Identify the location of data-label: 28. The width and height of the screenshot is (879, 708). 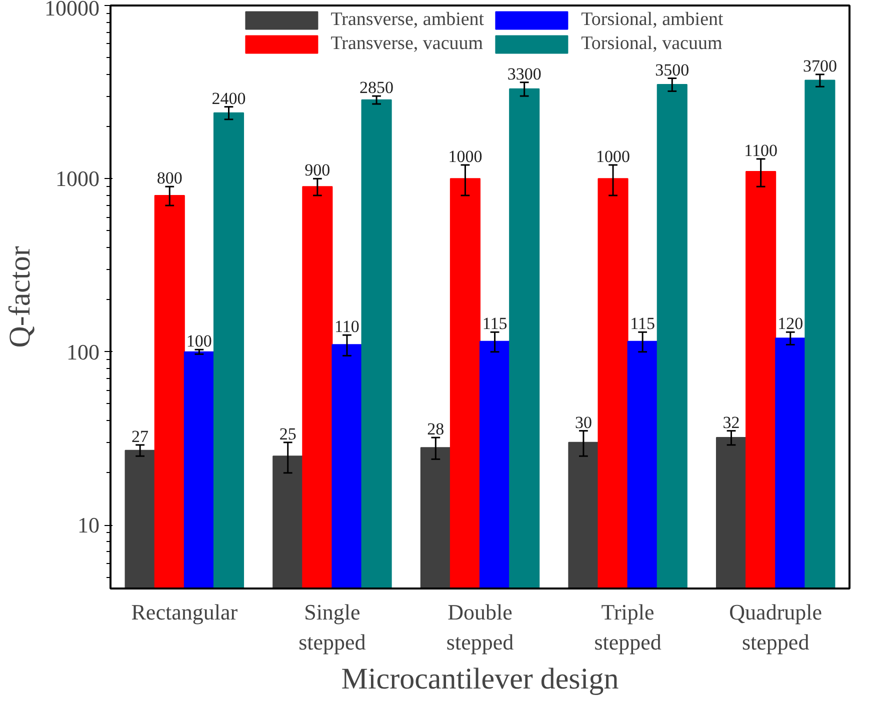
(435, 429).